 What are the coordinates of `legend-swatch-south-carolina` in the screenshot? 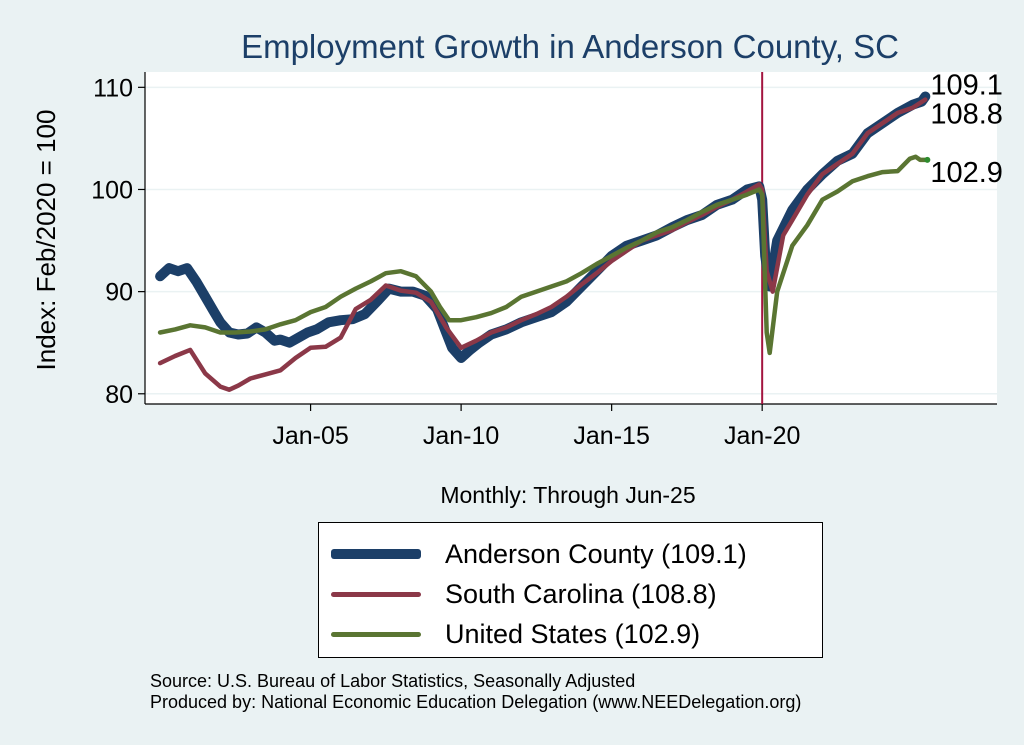 It's located at (376, 594).